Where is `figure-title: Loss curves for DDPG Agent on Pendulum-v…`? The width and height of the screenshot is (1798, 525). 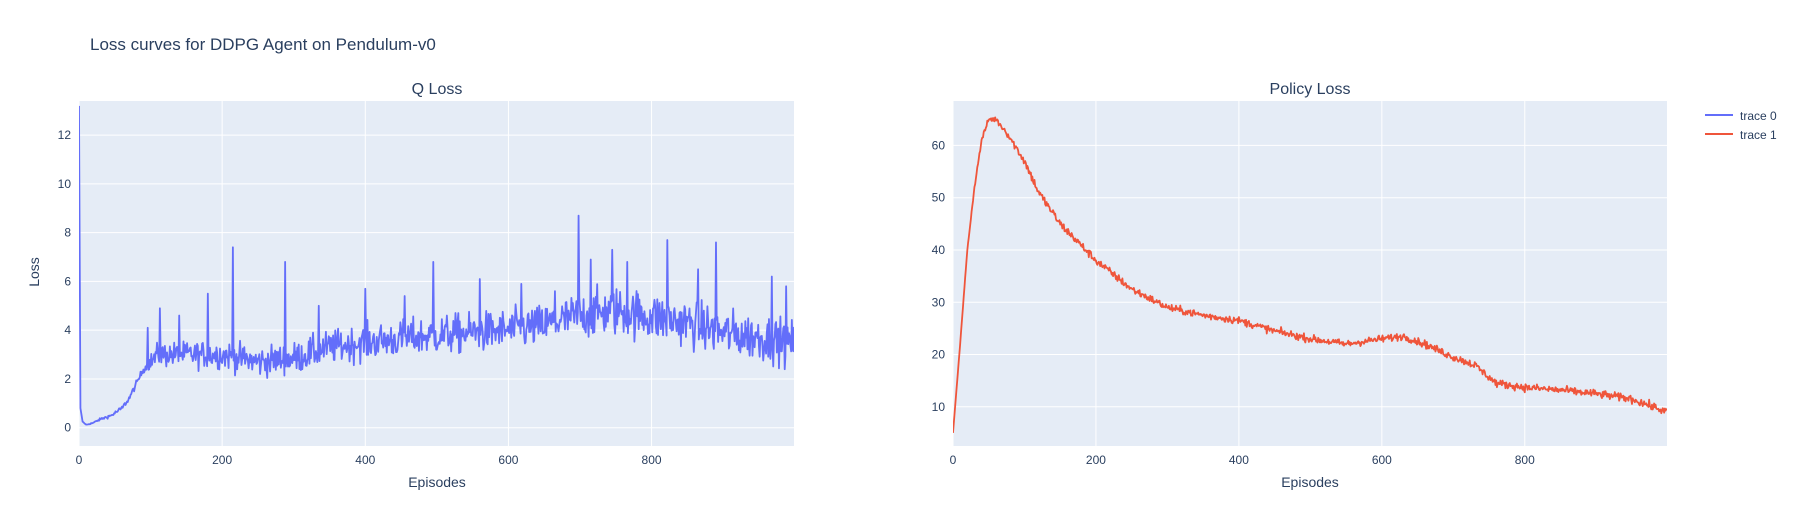 figure-title: Loss curves for DDPG Agent on Pendulum-v… is located at coordinates (263, 44).